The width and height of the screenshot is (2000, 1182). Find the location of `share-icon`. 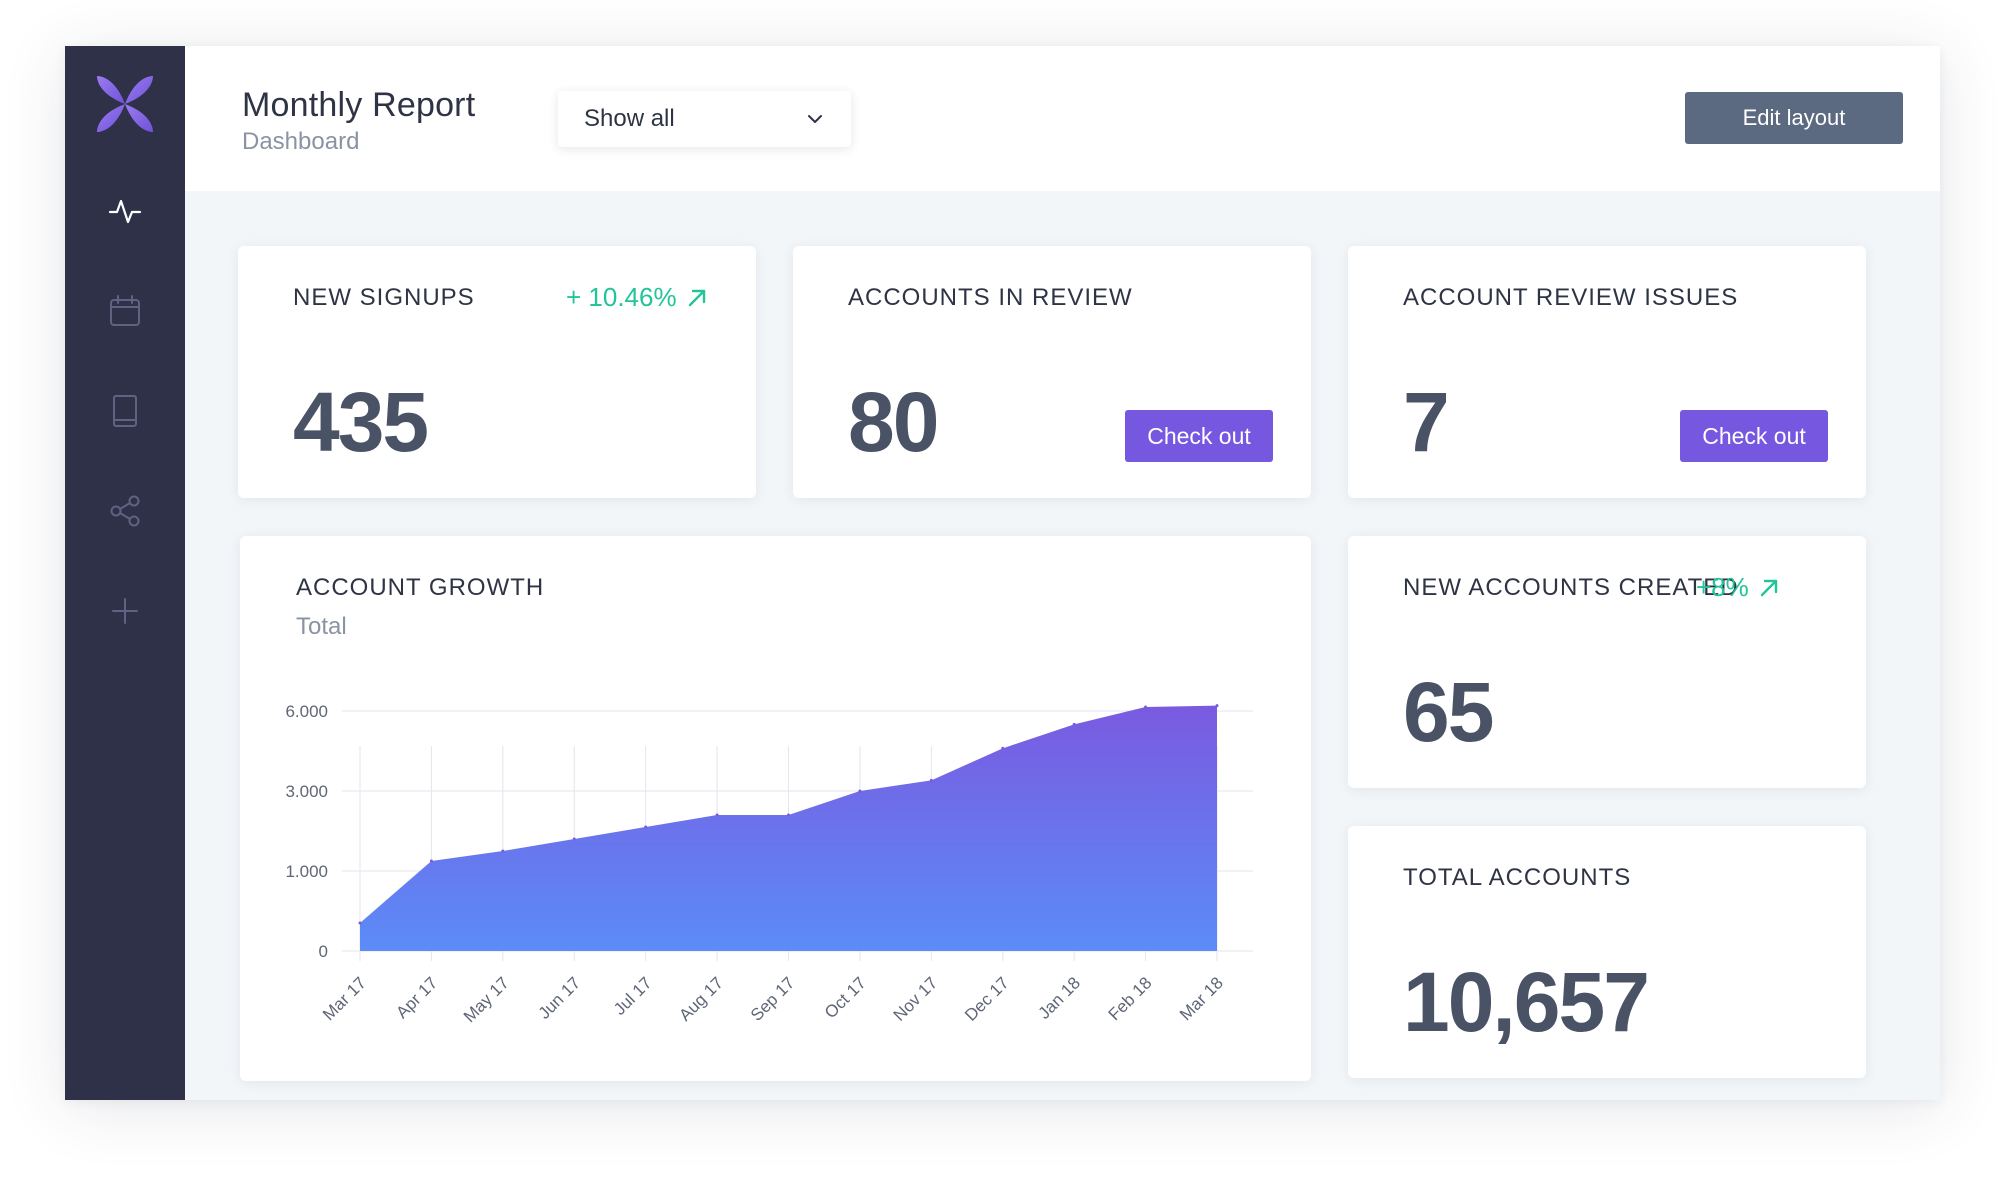

share-icon is located at coordinates (125, 511).